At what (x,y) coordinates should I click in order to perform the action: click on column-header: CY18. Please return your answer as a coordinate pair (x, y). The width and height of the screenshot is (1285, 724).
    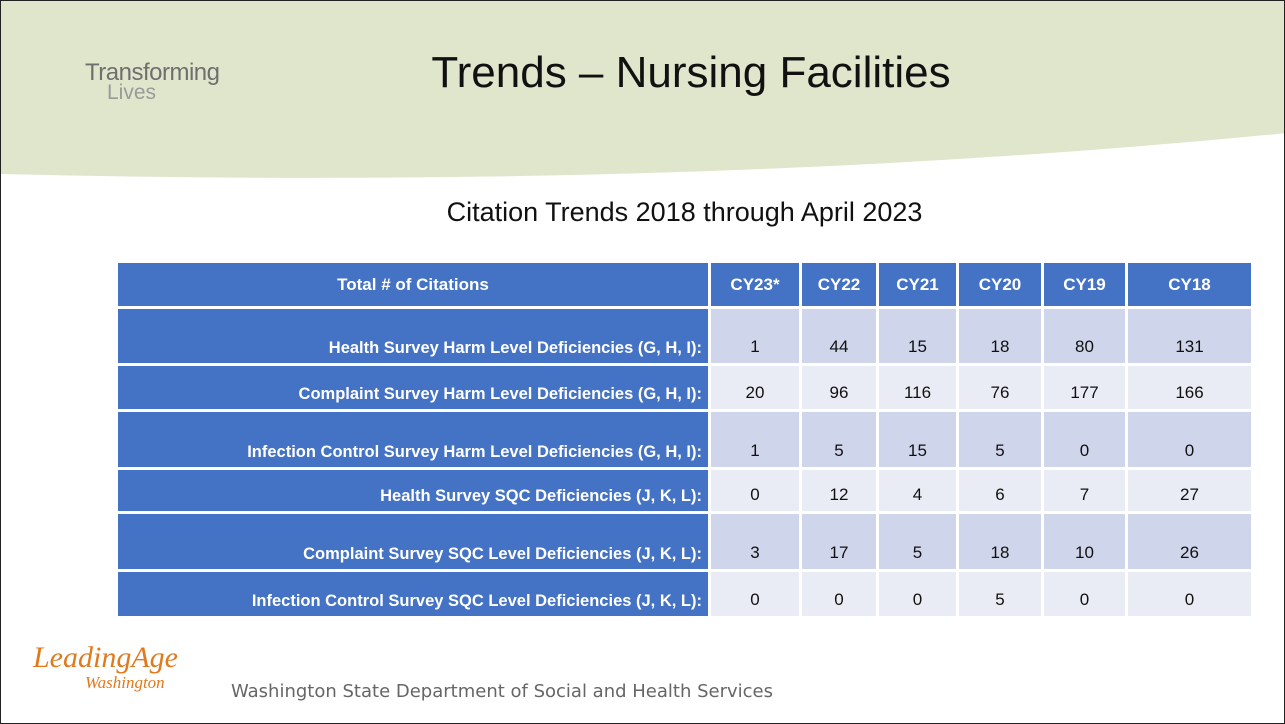
    Looking at the image, I should click on (1189, 284).